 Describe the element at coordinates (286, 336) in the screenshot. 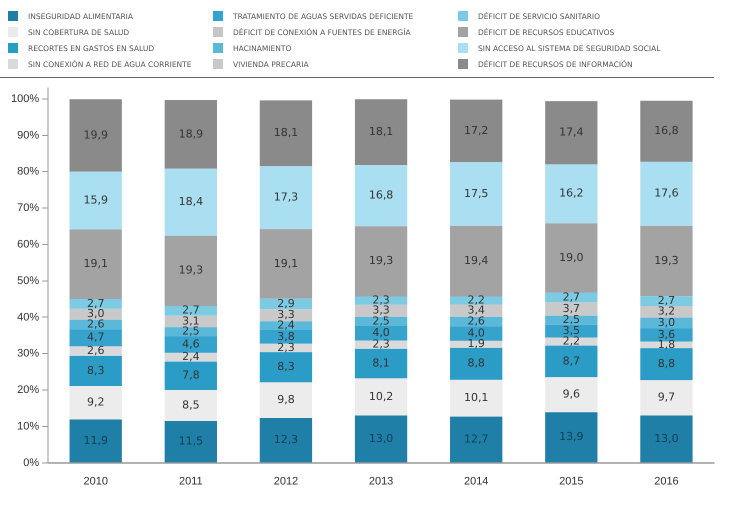

I see `data-label: 3,8` at that location.